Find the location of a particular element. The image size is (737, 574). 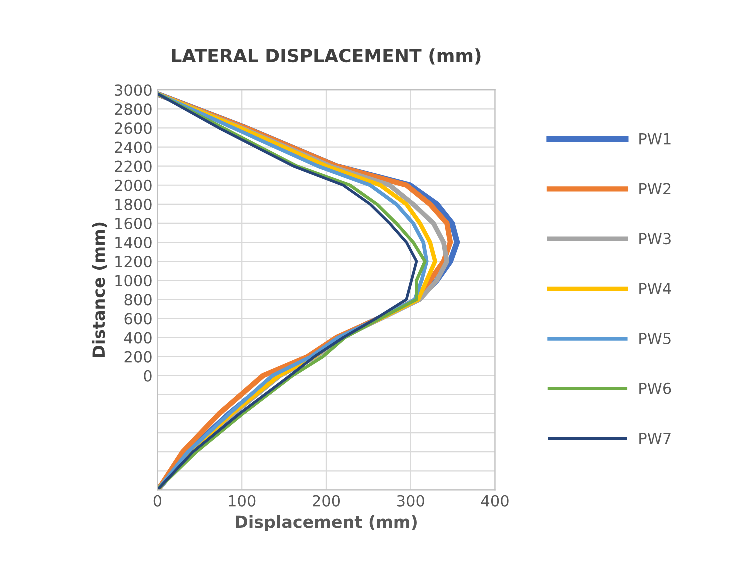

x-tick-label: 300 is located at coordinates (410, 501).